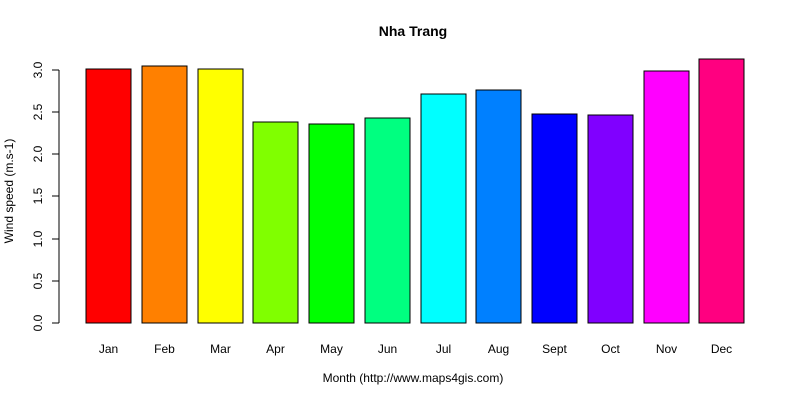 The image size is (800, 400). Describe the element at coordinates (610, 349) in the screenshot. I see `x-tick-label: Oct` at that location.